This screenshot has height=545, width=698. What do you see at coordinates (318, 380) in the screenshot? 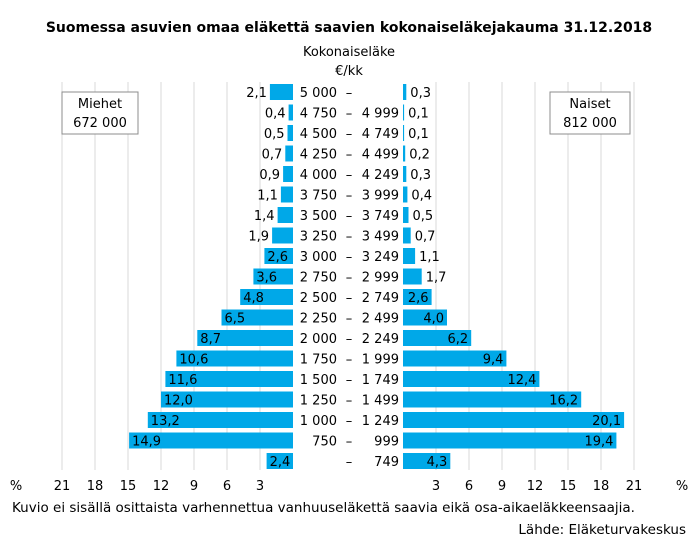
I see `category-low: 1 500` at bounding box center [318, 380].